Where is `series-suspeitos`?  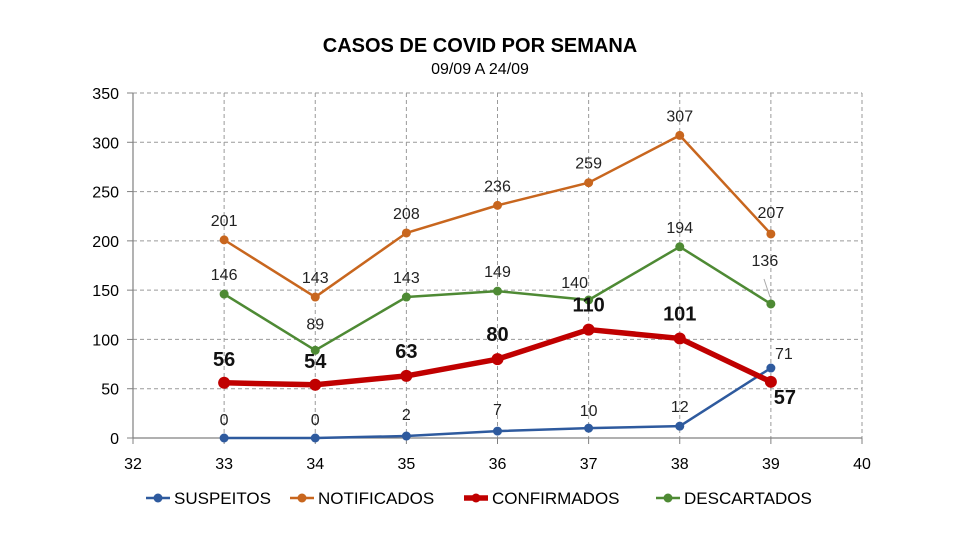
series-suspeitos is located at coordinates (497, 403).